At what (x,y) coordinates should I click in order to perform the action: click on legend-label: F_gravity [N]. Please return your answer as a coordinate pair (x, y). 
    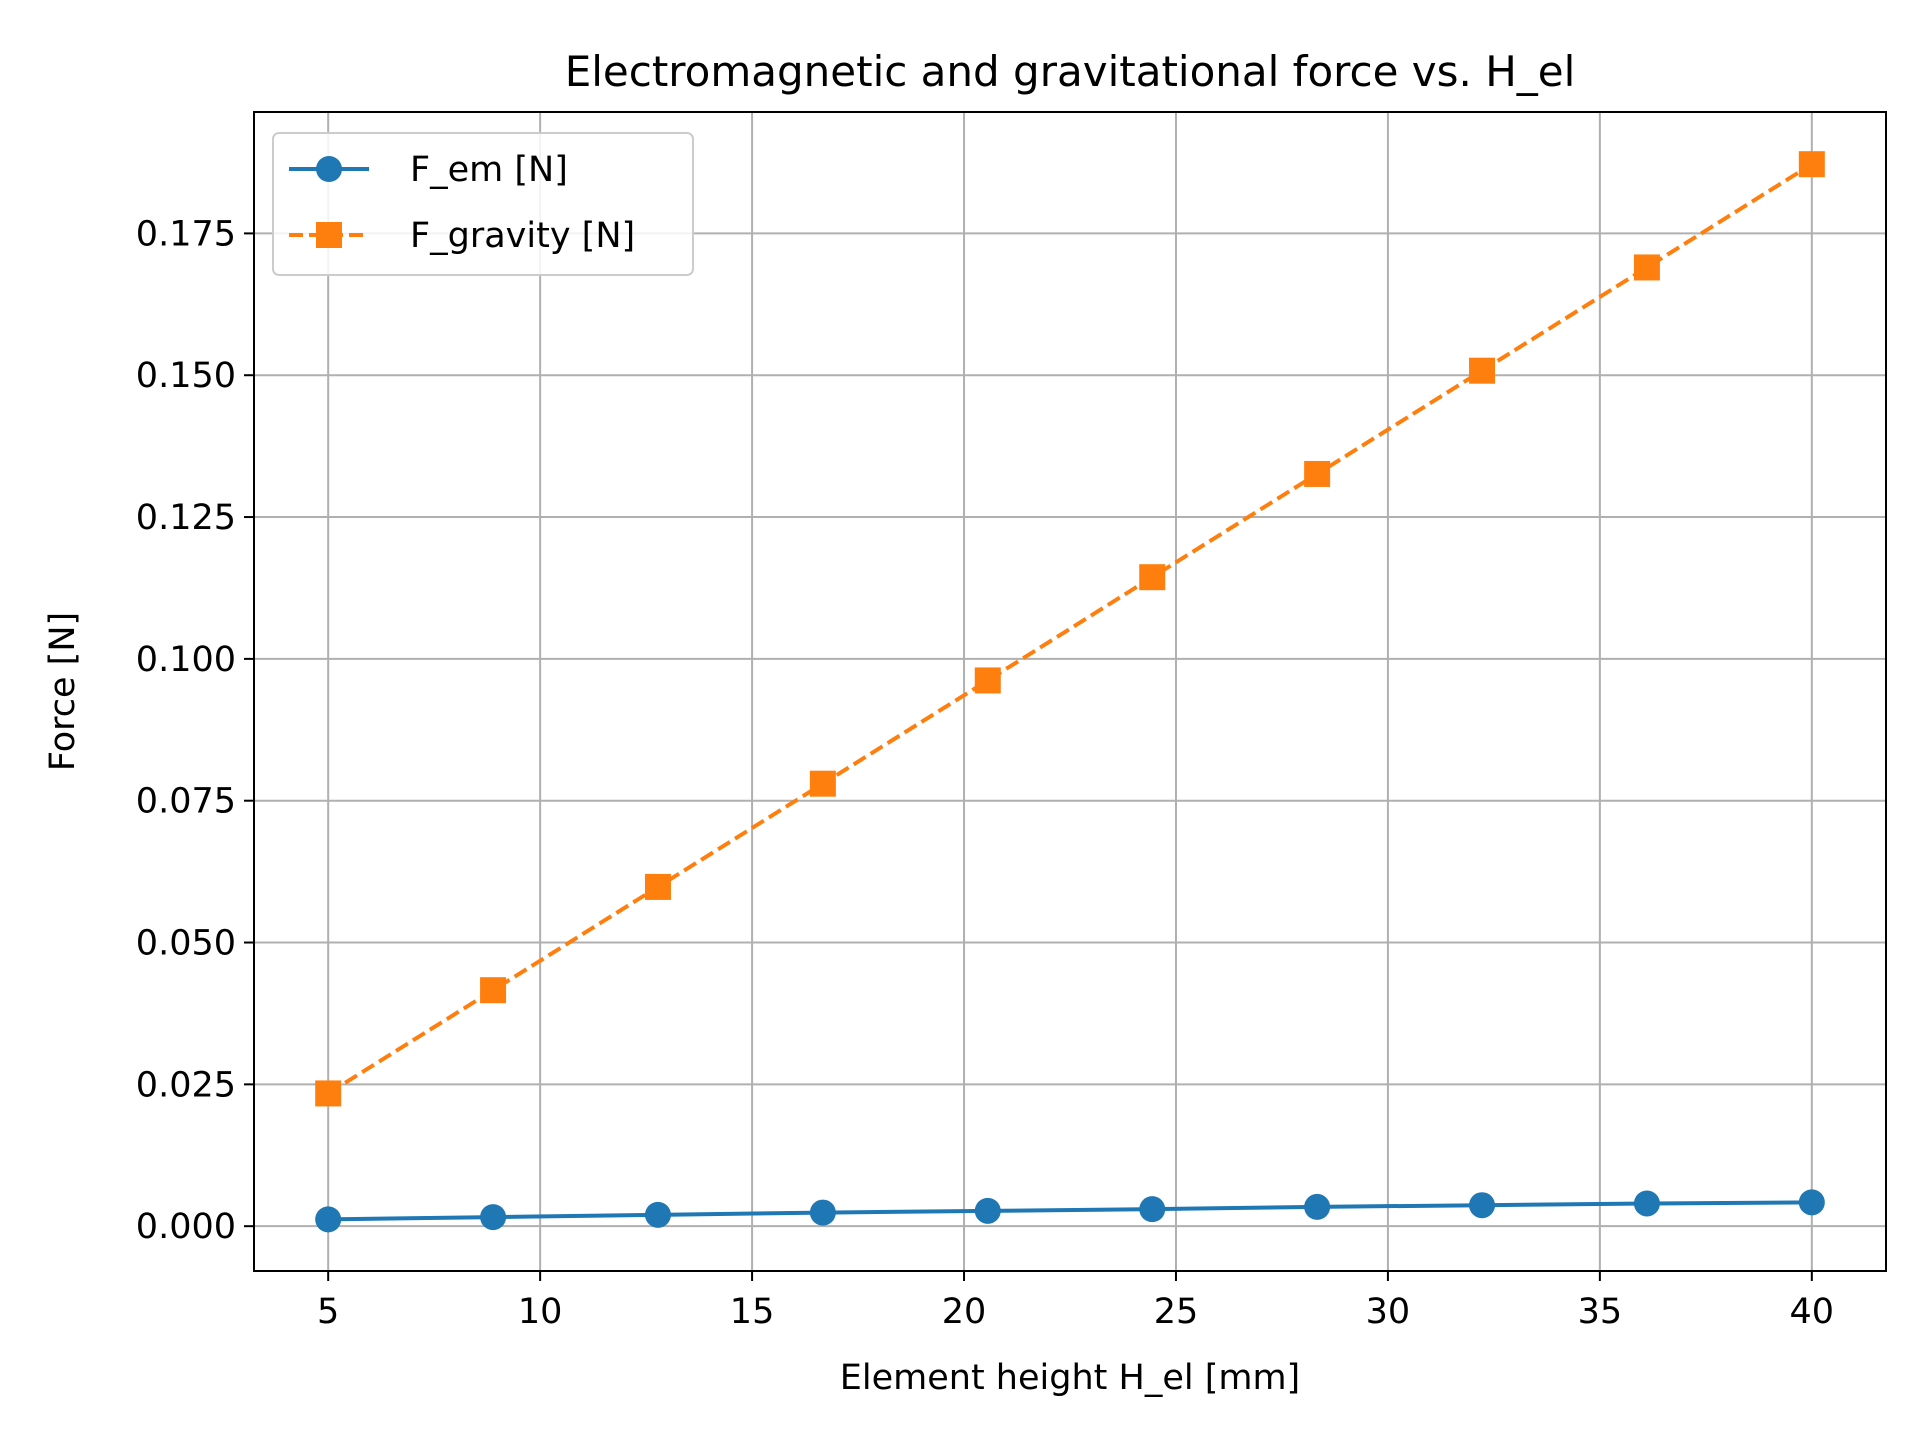
    Looking at the image, I should click on (522, 236).